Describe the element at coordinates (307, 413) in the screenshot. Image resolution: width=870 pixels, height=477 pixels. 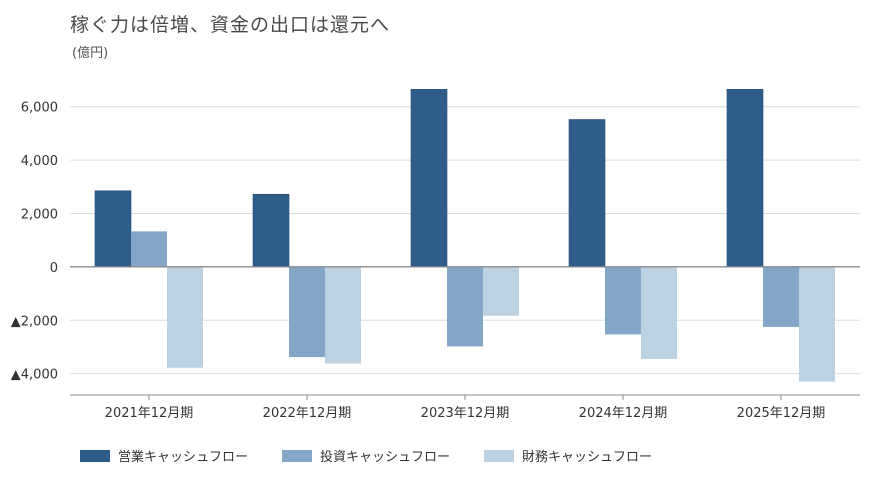
I see `x-tick-label: 2022年12月期` at that location.